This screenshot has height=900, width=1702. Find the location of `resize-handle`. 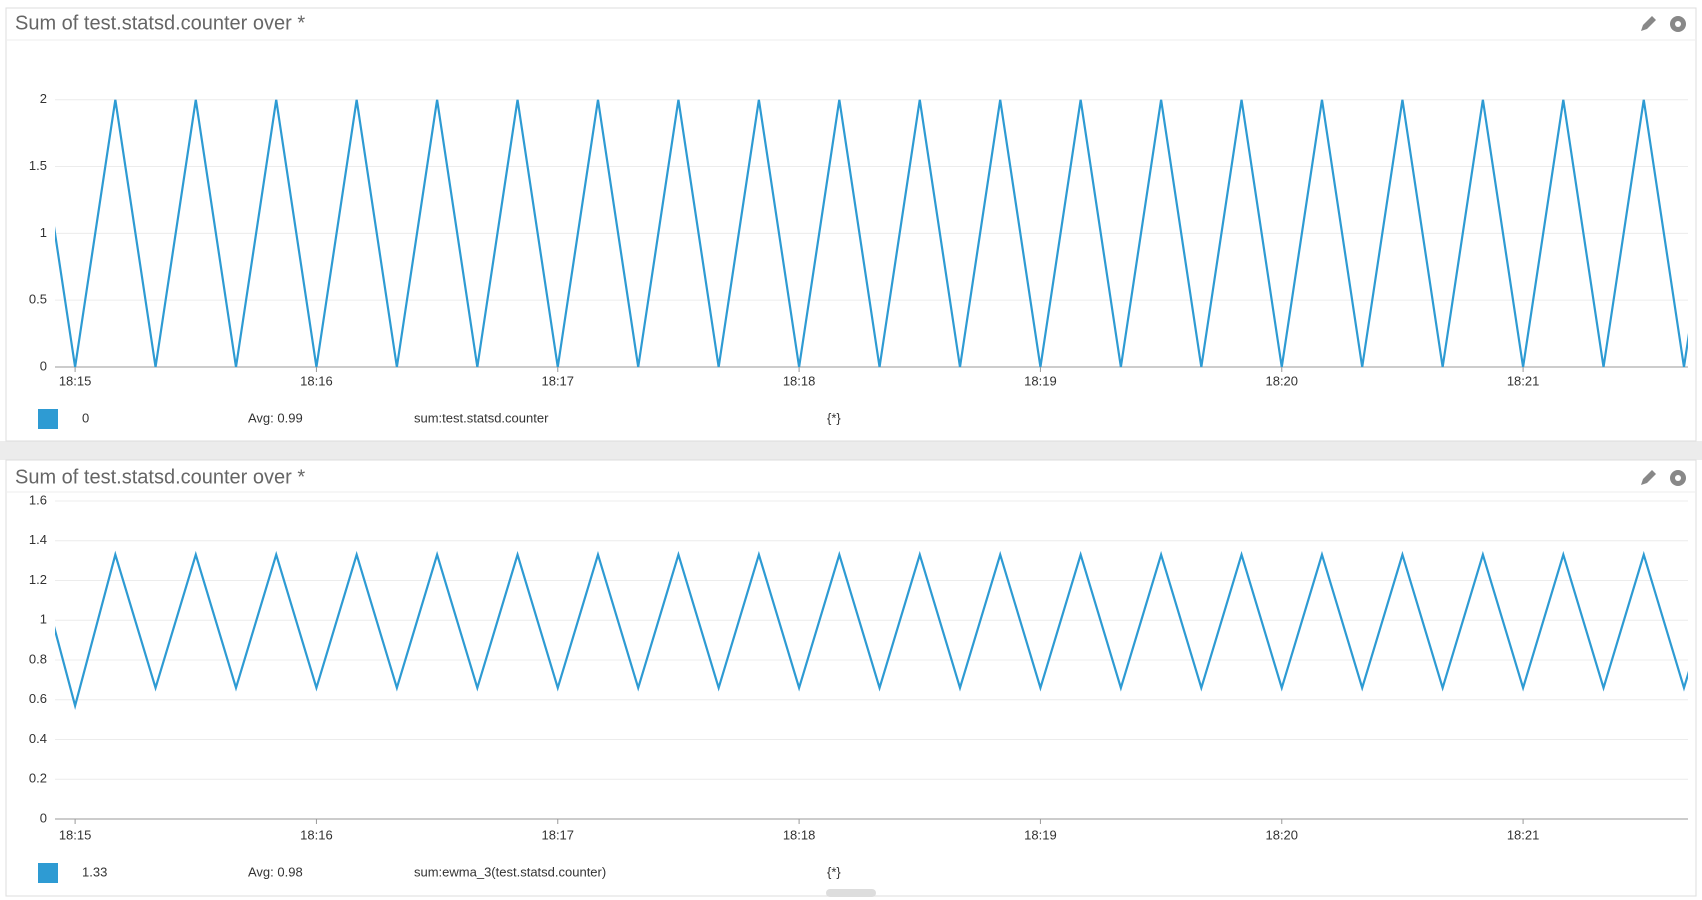

resize-handle is located at coordinates (851, 893).